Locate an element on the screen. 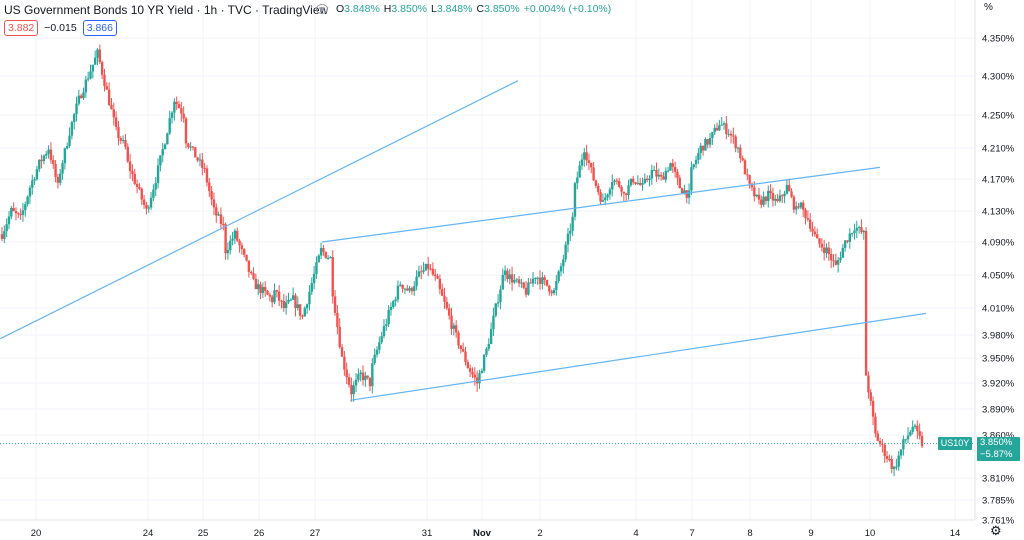 This screenshot has height=540, width=1024. ask-box: 3.866 is located at coordinates (99, 28).